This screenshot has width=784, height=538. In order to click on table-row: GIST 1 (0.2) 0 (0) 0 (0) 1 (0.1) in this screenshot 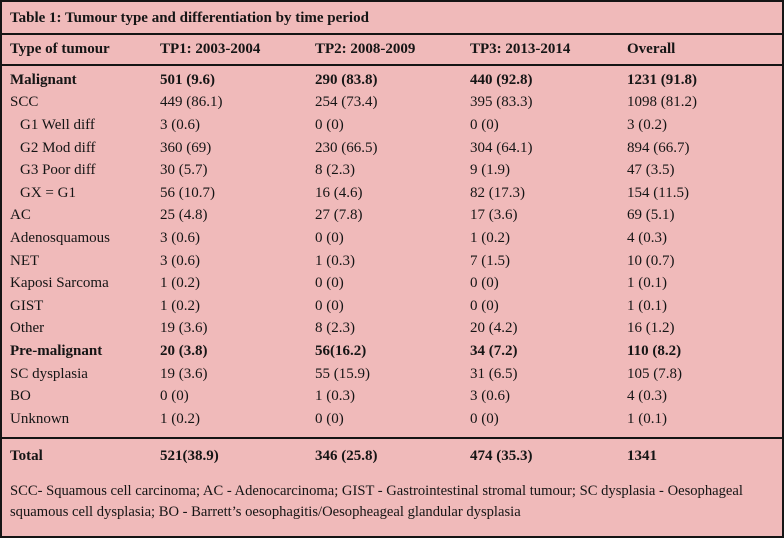, I will do `click(392, 306)`.